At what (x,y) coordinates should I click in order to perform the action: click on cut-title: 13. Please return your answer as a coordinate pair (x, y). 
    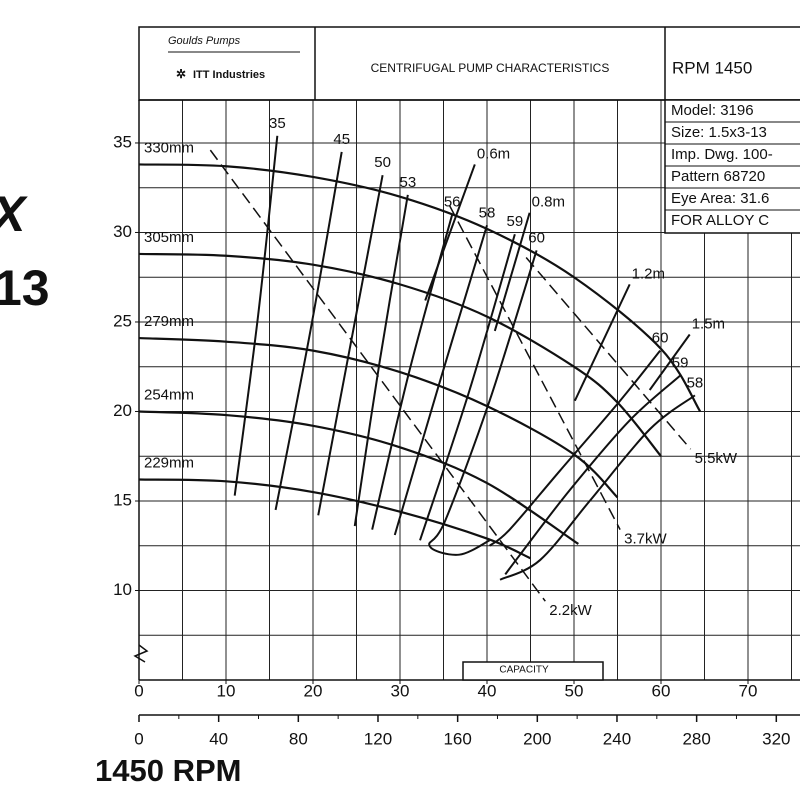
    Looking at the image, I should click on (25, 288).